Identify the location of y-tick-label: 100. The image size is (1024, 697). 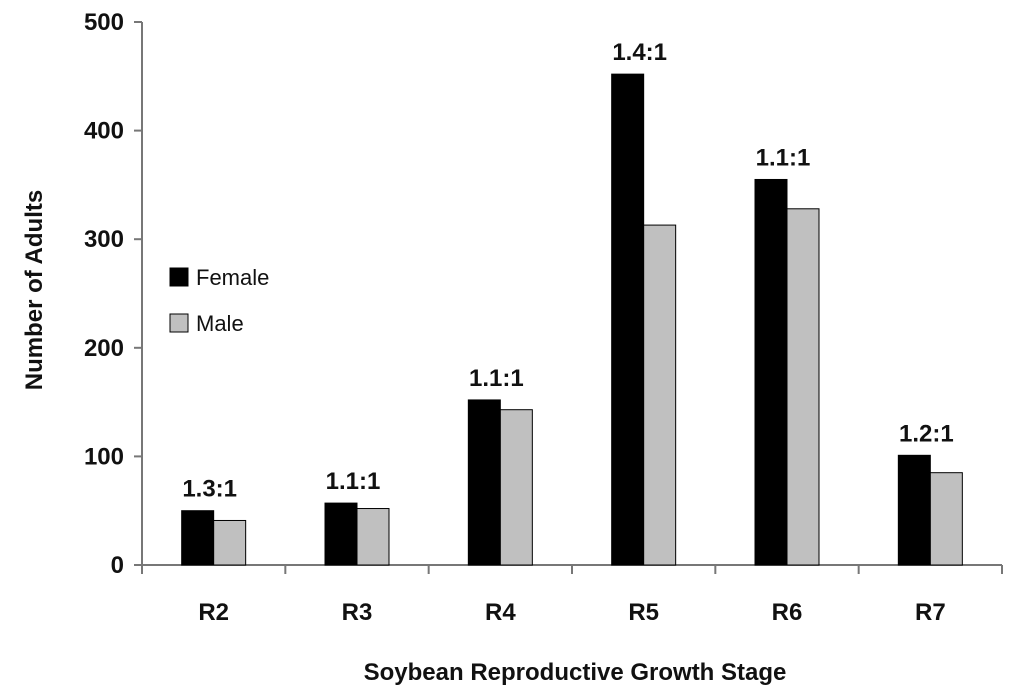
(104, 456).